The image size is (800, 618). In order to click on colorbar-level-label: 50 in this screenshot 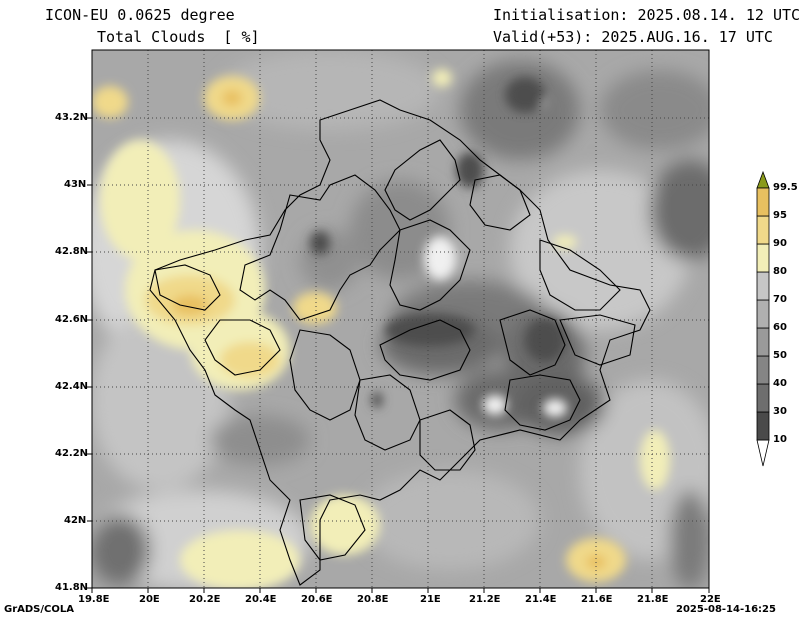, I will do `click(780, 355)`.